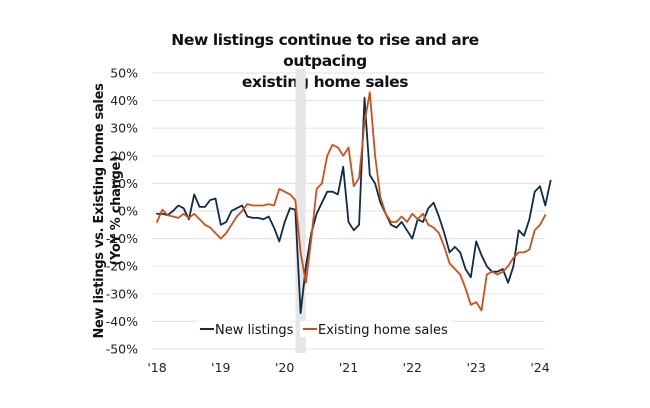 This screenshot has height=408, width=650. Describe the element at coordinates (122, 321) in the screenshot. I see `y-tick-label: -40%` at that location.